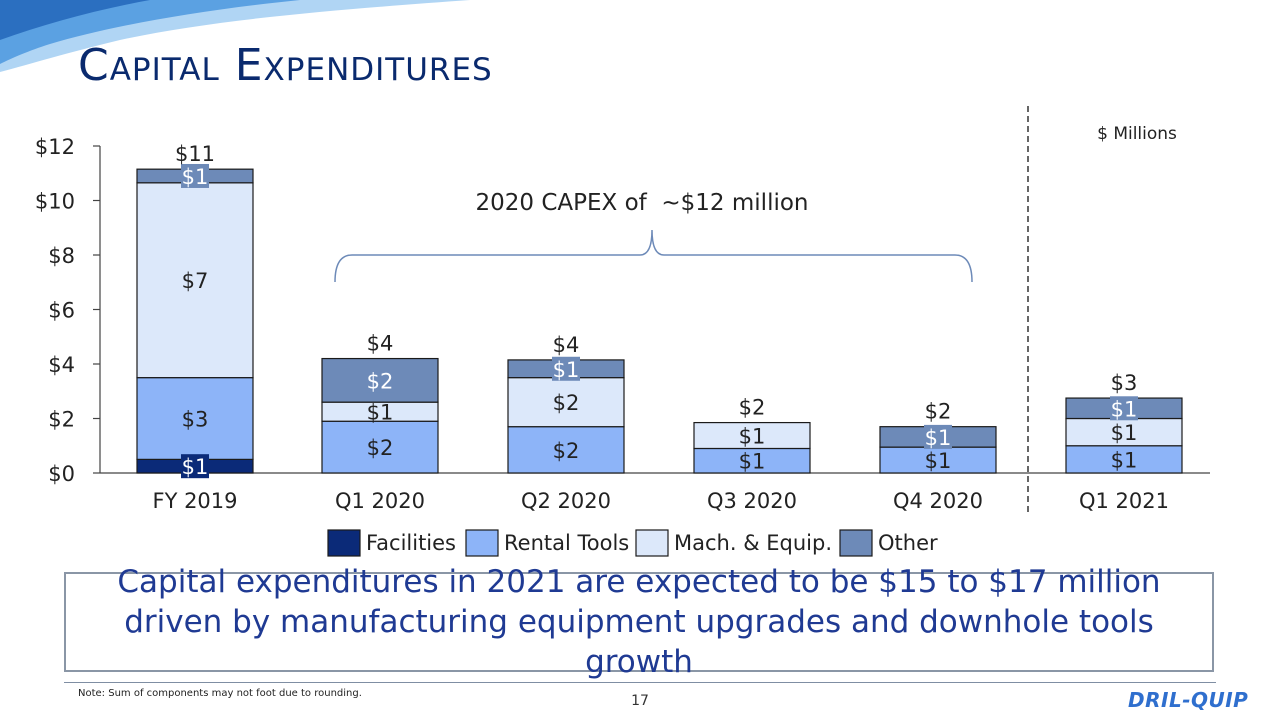 This screenshot has height=720, width=1280. Describe the element at coordinates (753, 543) in the screenshot. I see `legend-label: Mach. & Equip.` at that location.